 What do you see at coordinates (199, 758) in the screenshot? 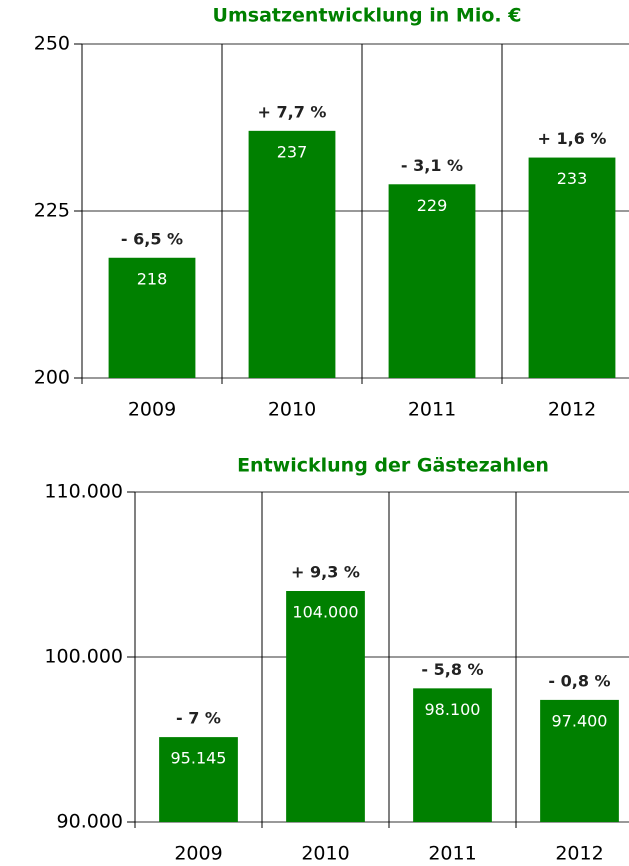
I see `value-label: 95.145` at bounding box center [199, 758].